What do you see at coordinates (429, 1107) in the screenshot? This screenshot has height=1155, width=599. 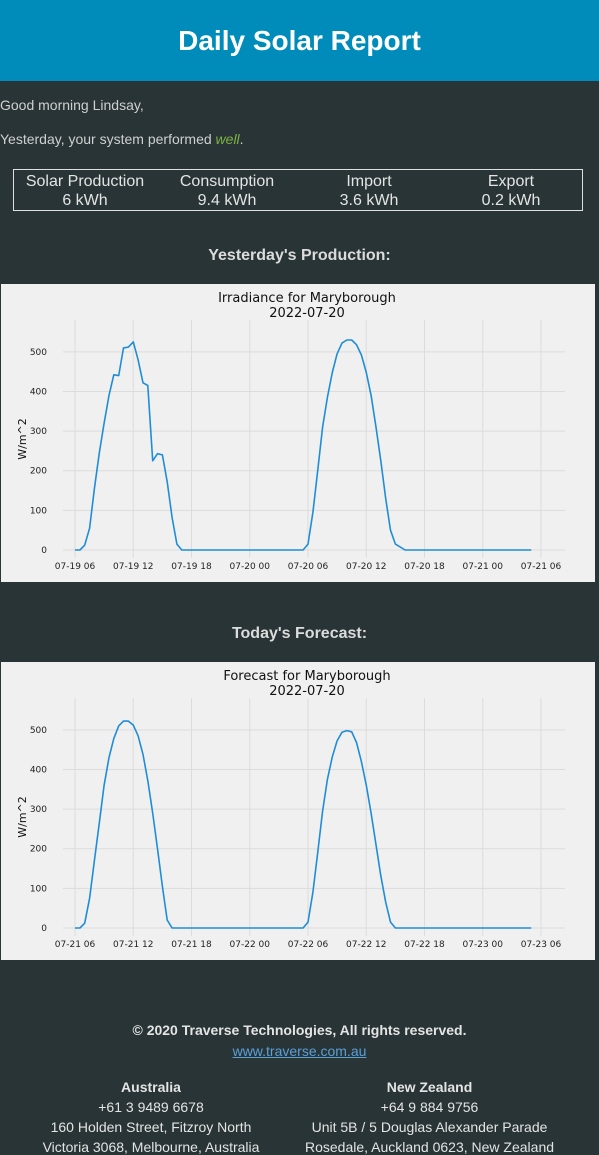 I see `office-phone: +64 9 884 9756` at bounding box center [429, 1107].